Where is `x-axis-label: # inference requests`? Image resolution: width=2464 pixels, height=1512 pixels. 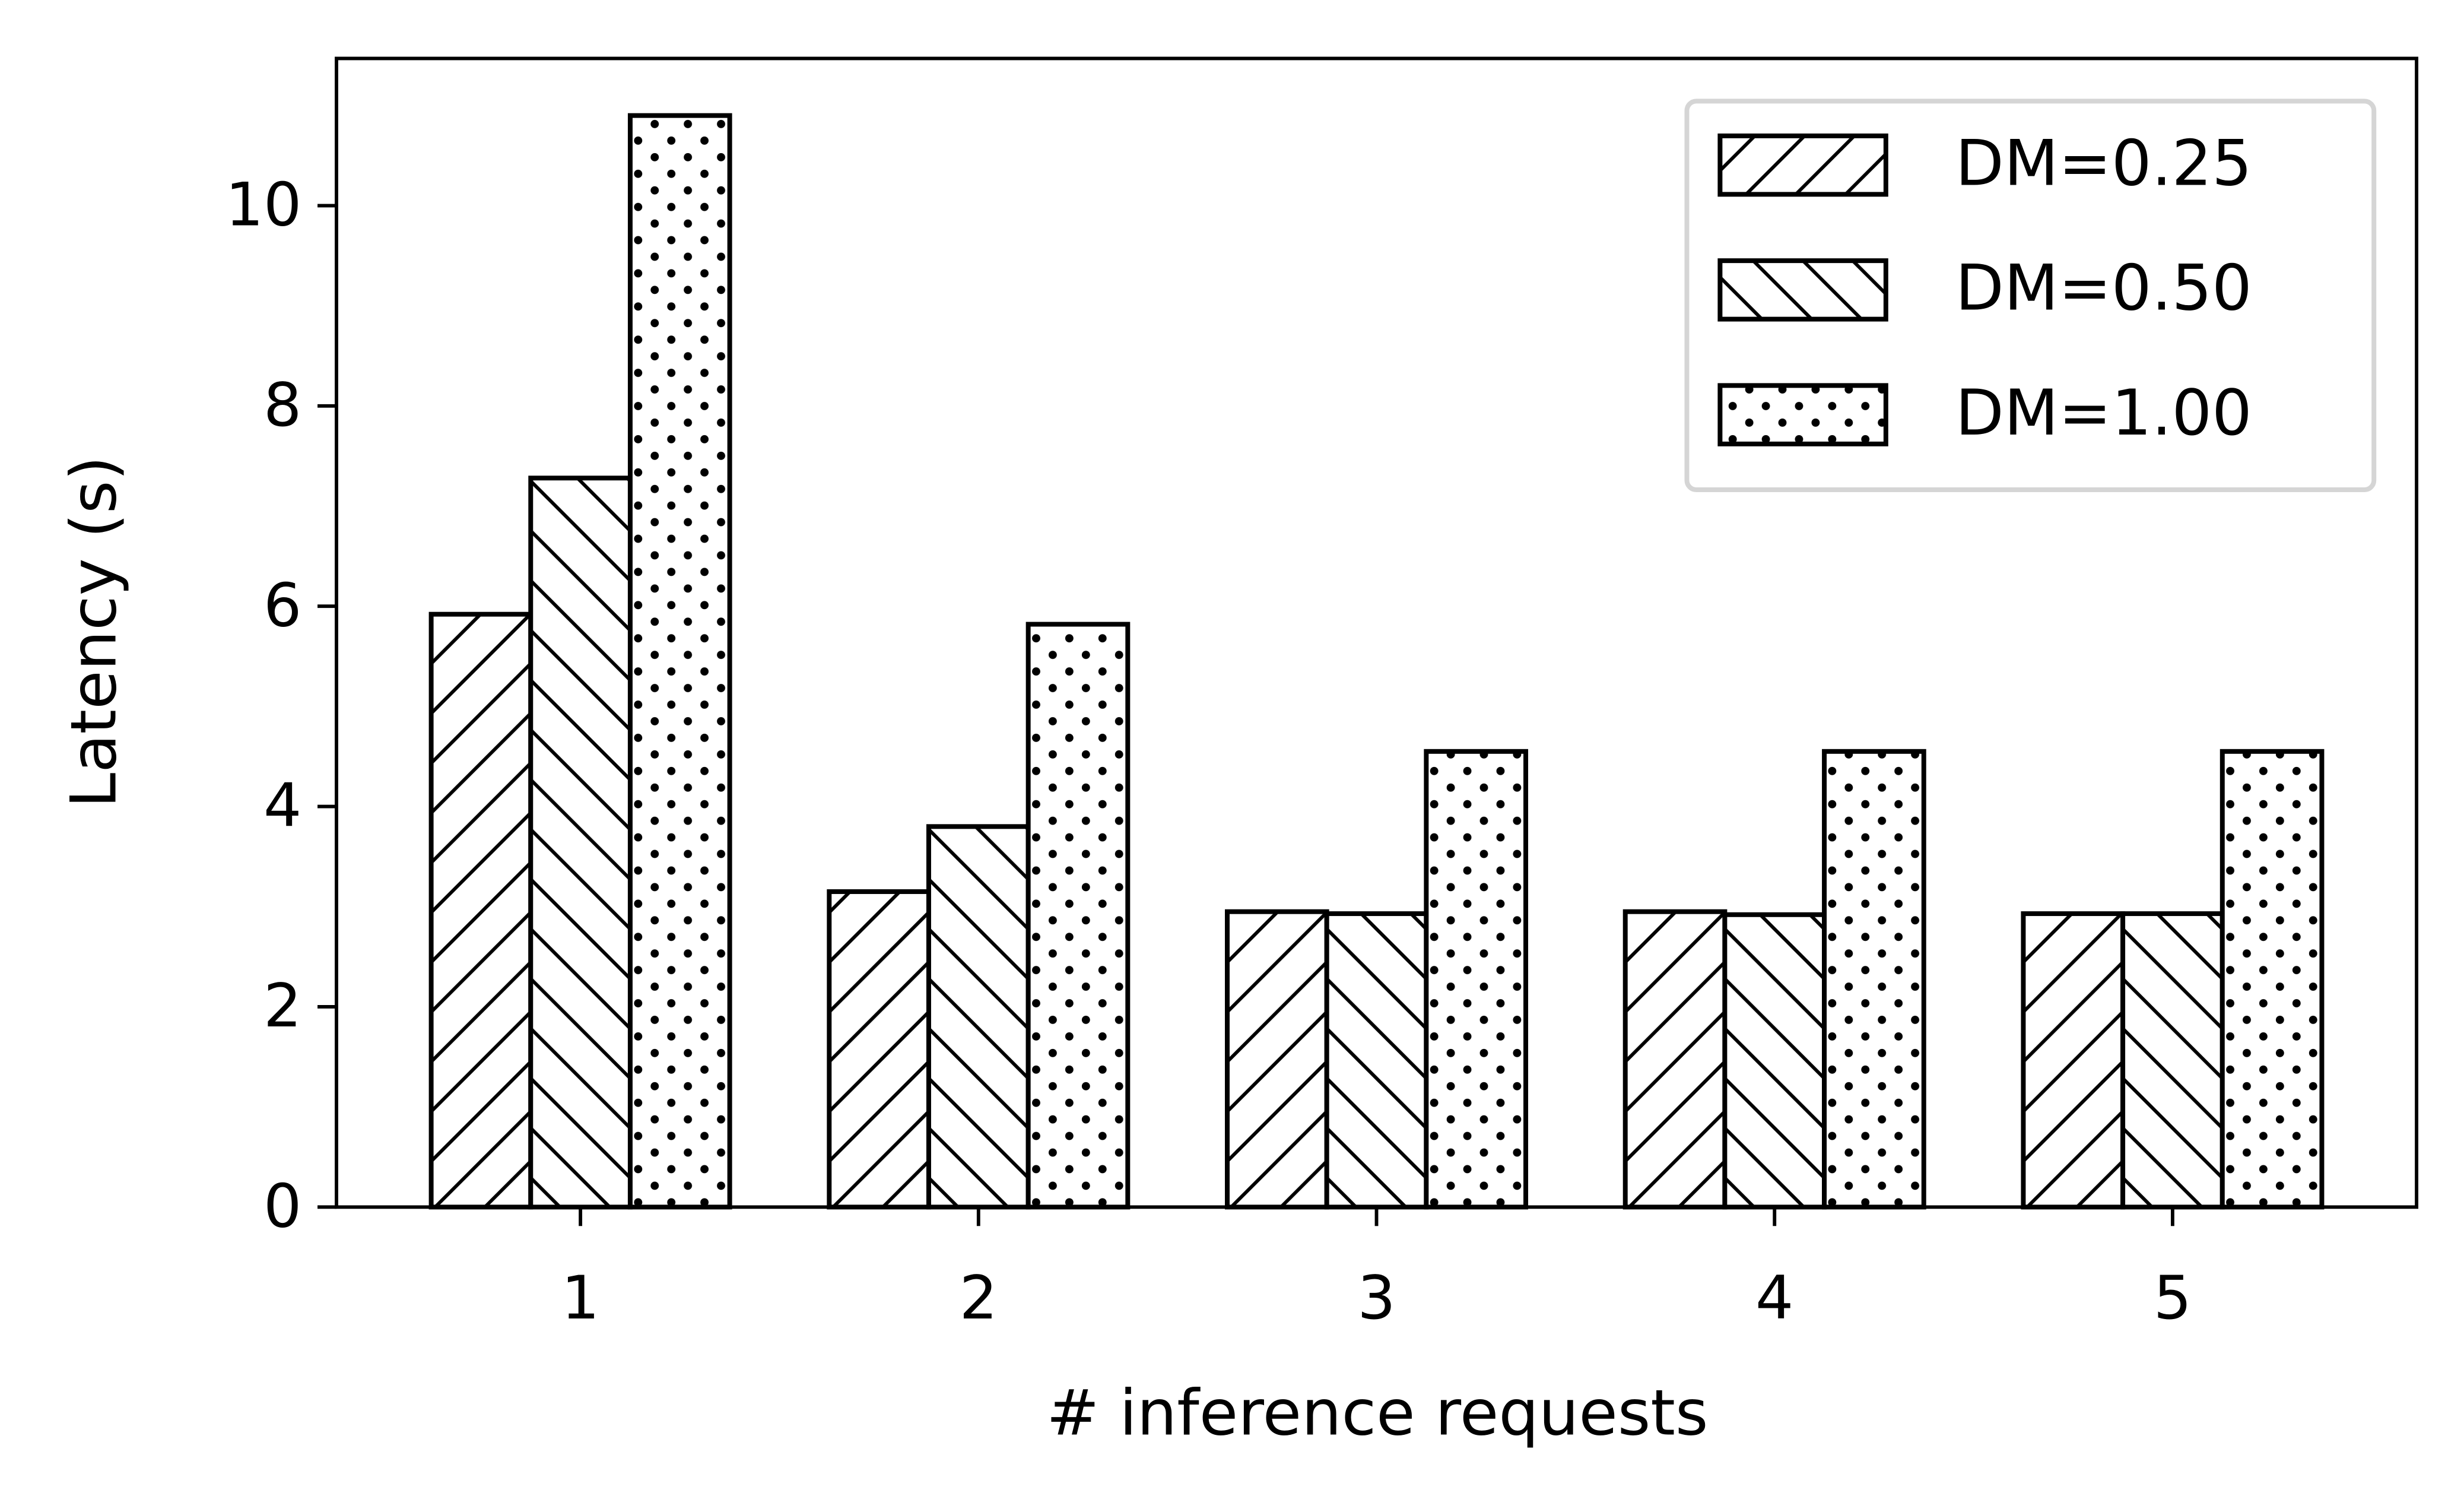 x-axis-label: # inference requests is located at coordinates (1377, 1413).